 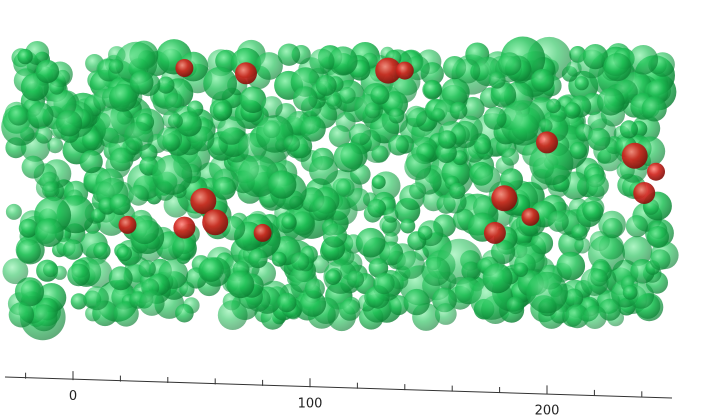 I want to click on x-tick-label: 200, so click(x=547, y=410).